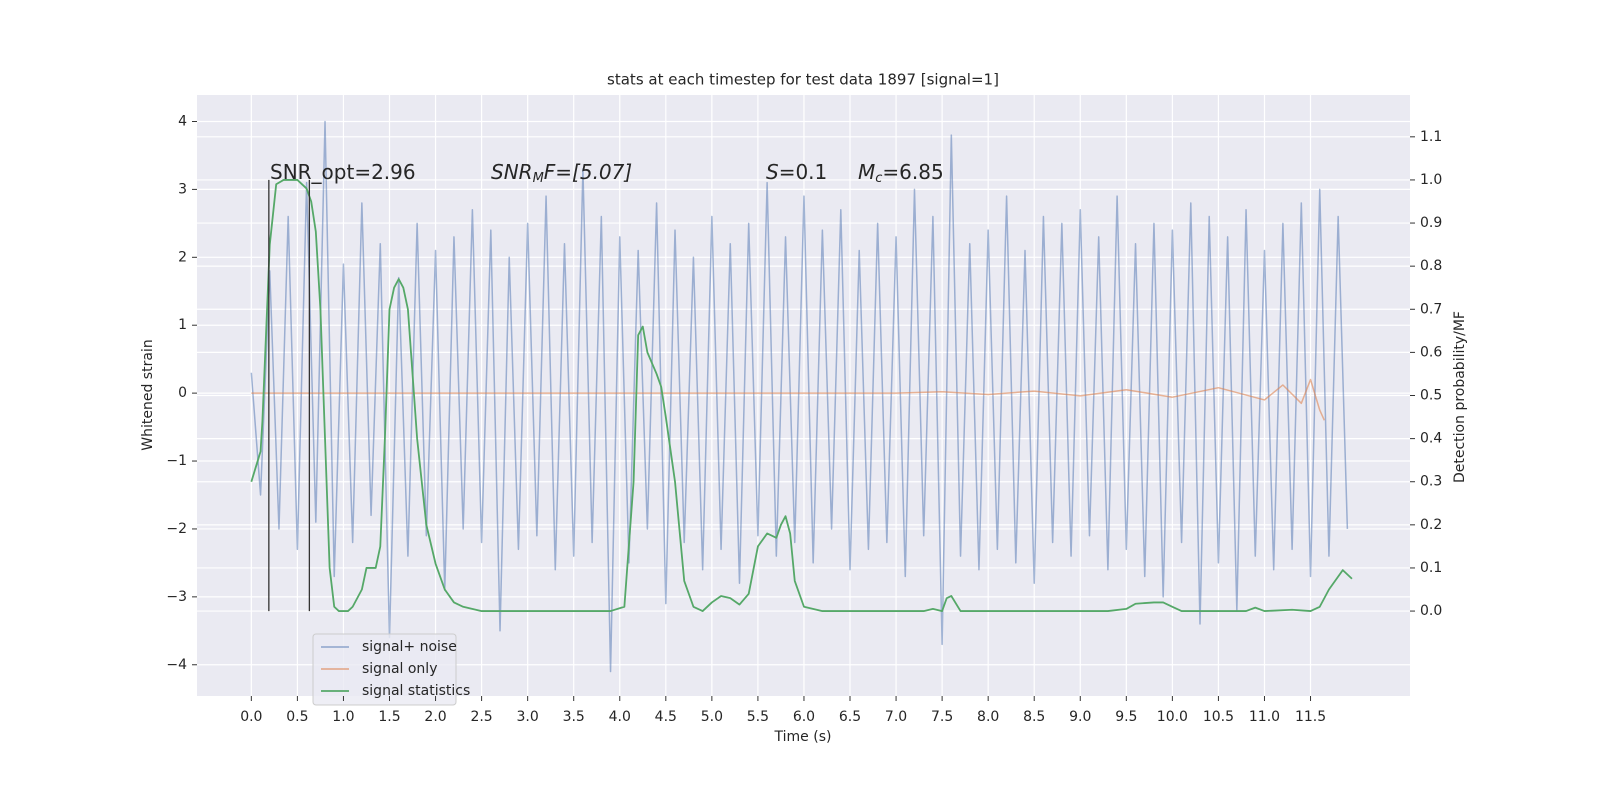 Image resolution: width=1600 pixels, height=800 pixels. What do you see at coordinates (1460, 397) in the screenshot?
I see `y2-axis-label: Detection probability/MF` at bounding box center [1460, 397].